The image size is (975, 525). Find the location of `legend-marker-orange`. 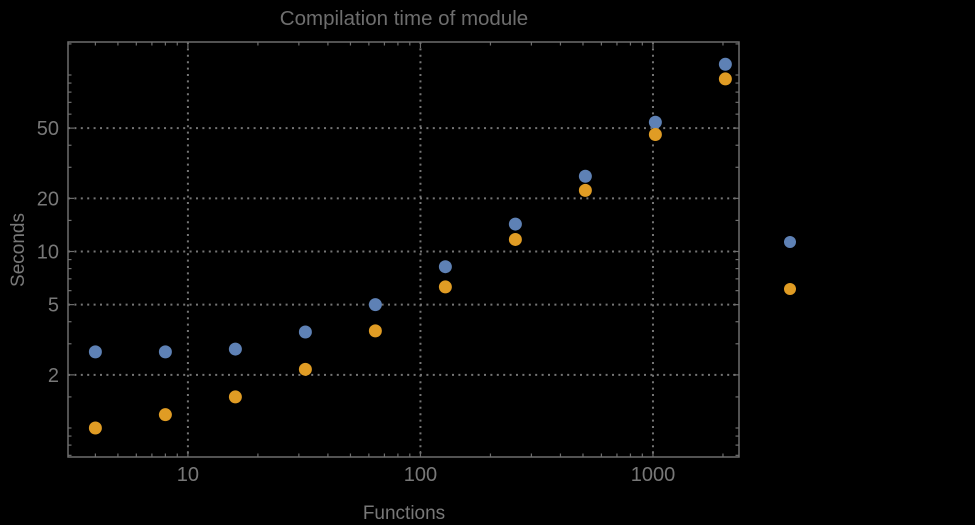

legend-marker-orange is located at coordinates (790, 289).